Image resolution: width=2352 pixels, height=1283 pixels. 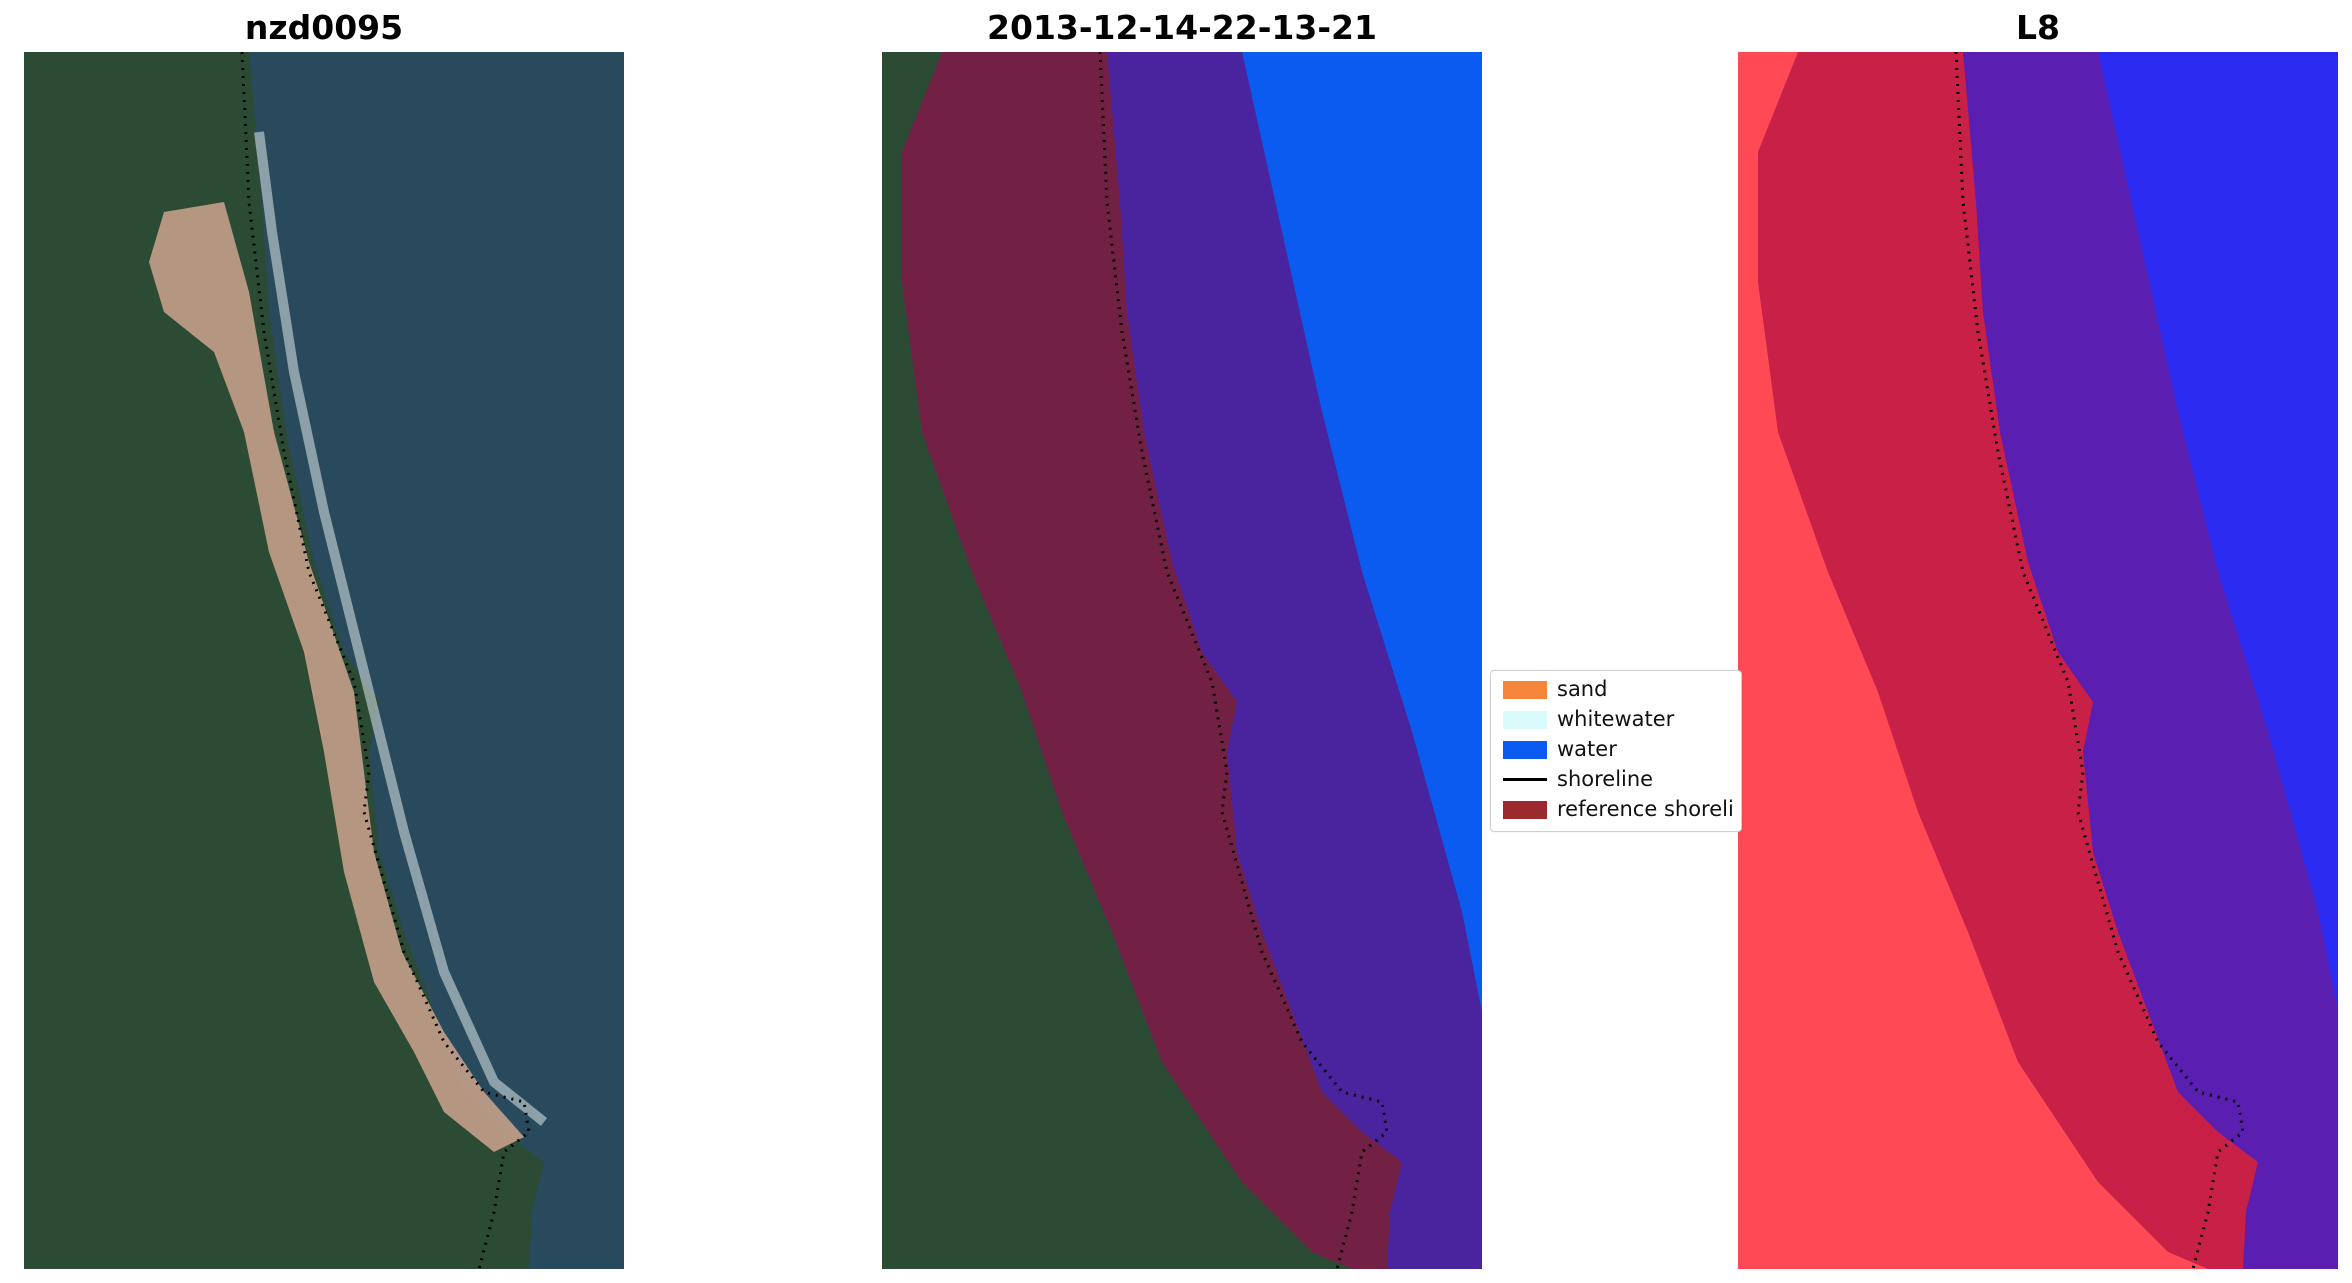 What do you see at coordinates (1605, 779) in the screenshot?
I see `legend-label: shoreline` at bounding box center [1605, 779].